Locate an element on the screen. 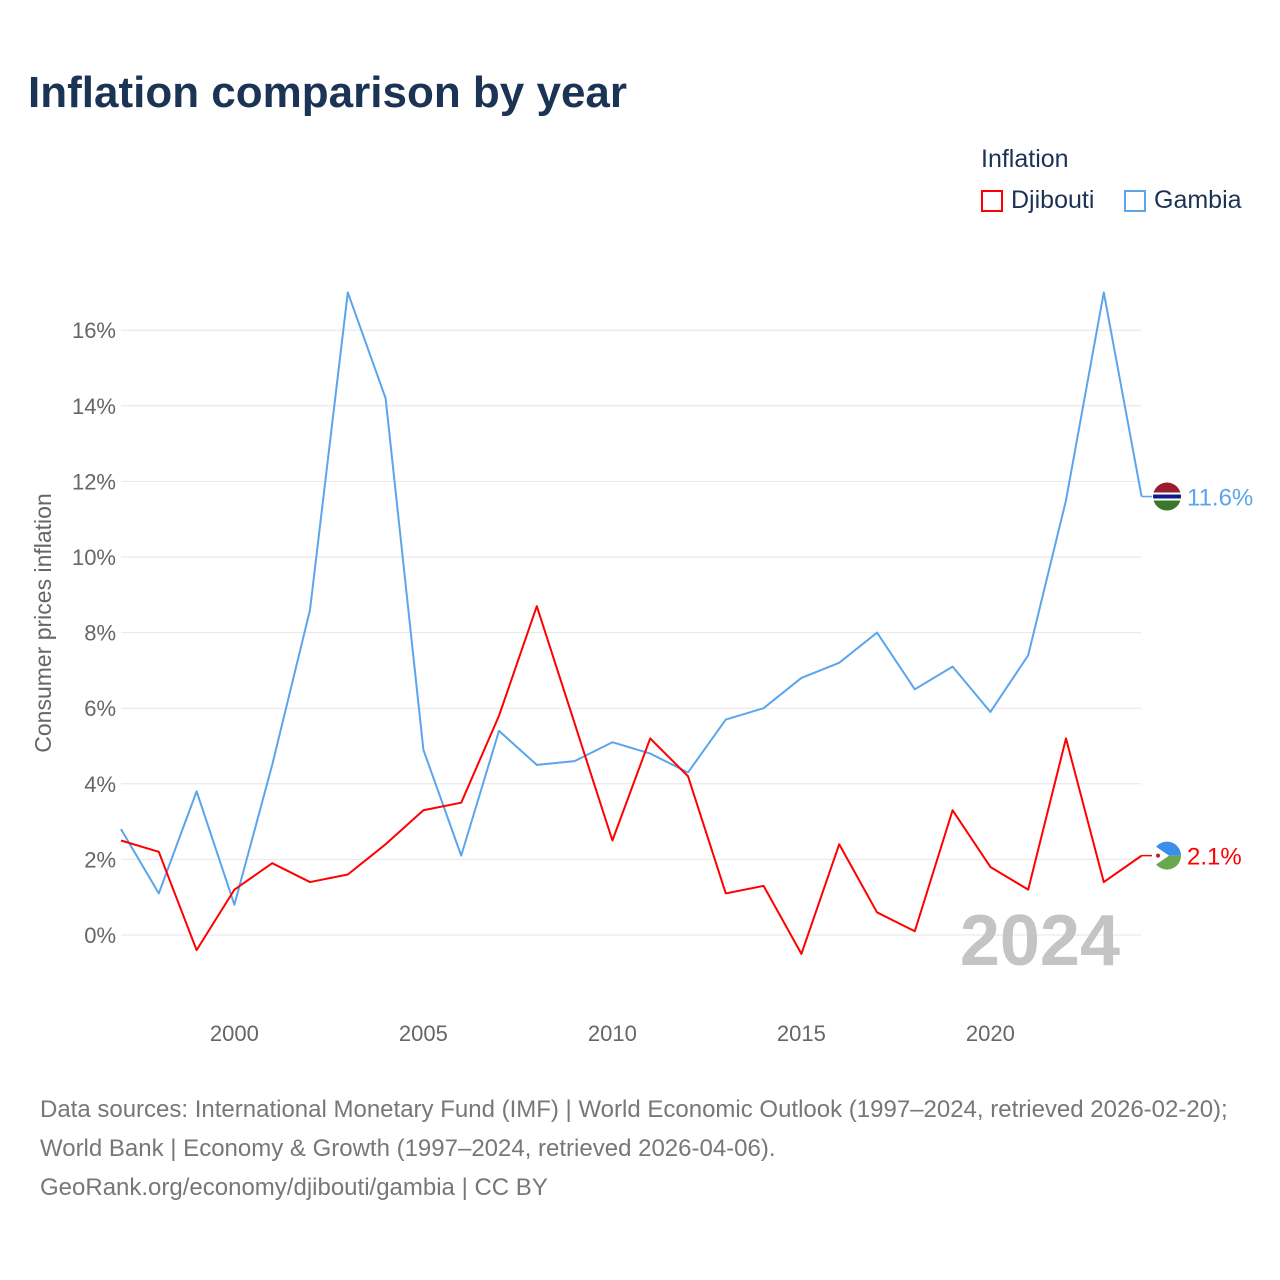 This screenshot has height=1280, width=1280. y-tick-label: 2% is located at coordinates (100, 859).